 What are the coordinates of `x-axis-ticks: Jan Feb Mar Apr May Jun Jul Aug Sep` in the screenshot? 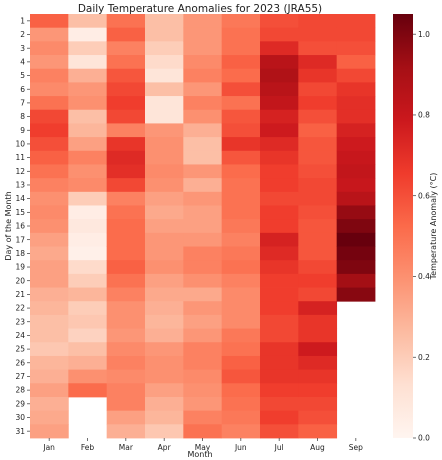 It's located at (202, 445).